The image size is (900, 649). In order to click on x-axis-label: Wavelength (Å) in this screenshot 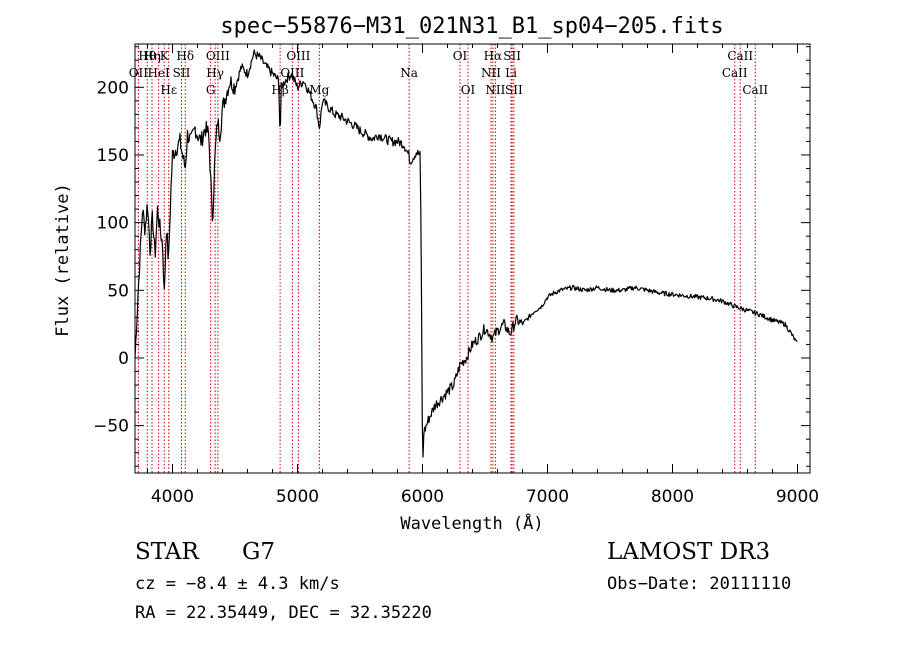, I will do `click(471, 523)`.